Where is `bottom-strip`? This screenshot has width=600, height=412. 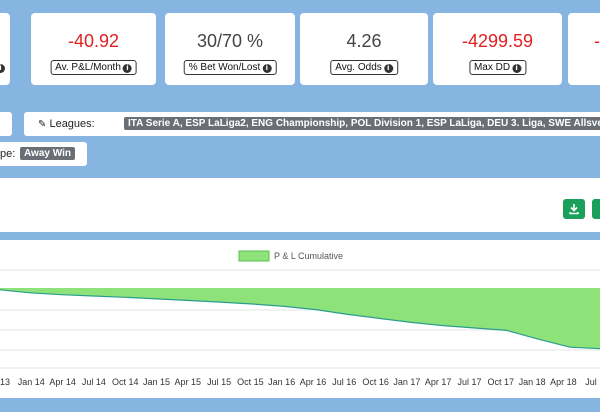 bottom-strip is located at coordinates (300, 406).